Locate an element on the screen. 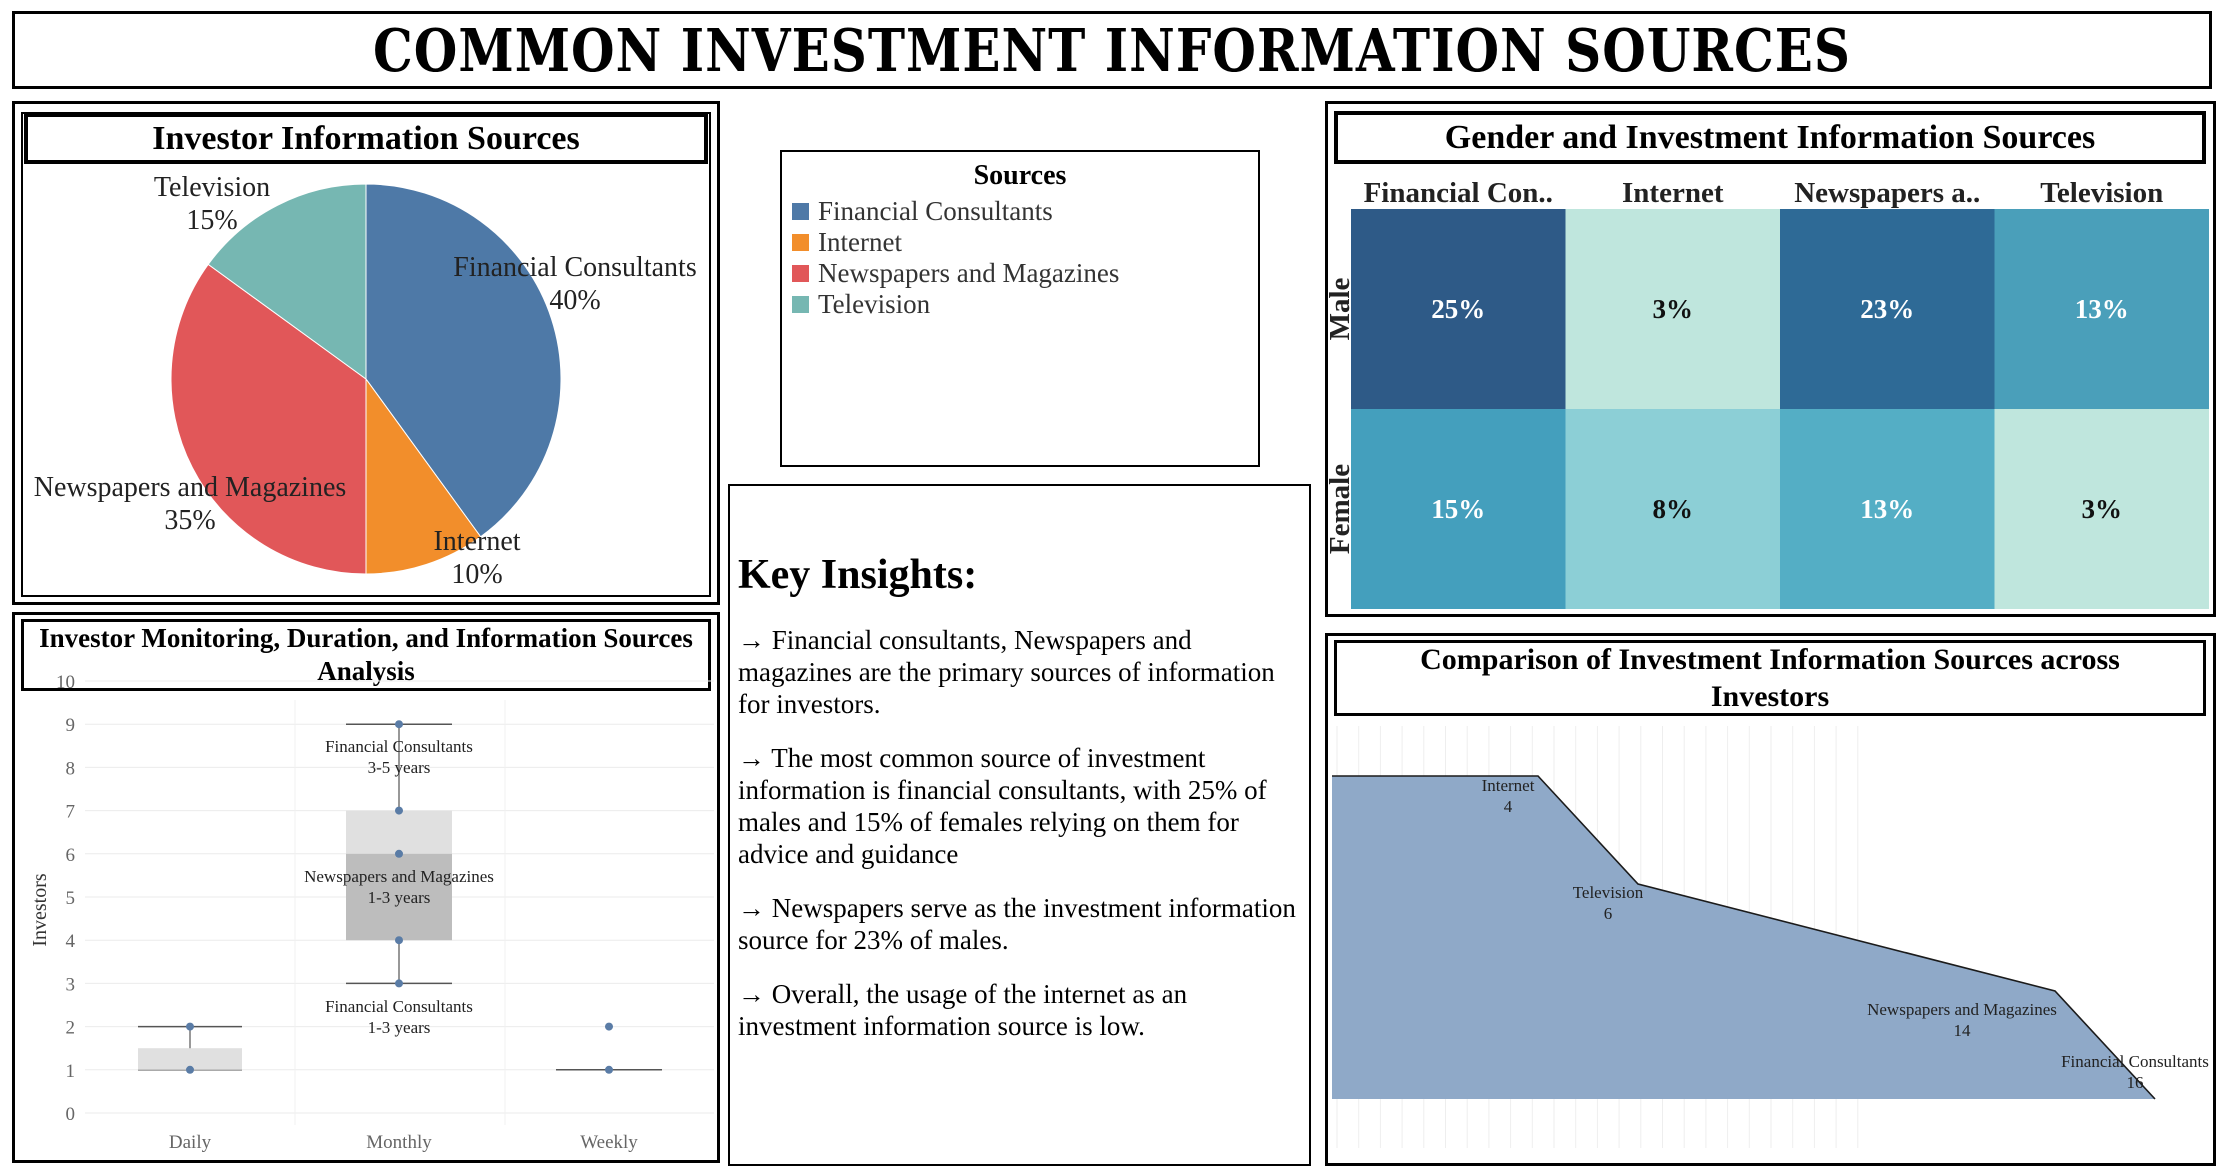  box-annotation-line1: Newspapers and Magazines is located at coordinates (399, 876).